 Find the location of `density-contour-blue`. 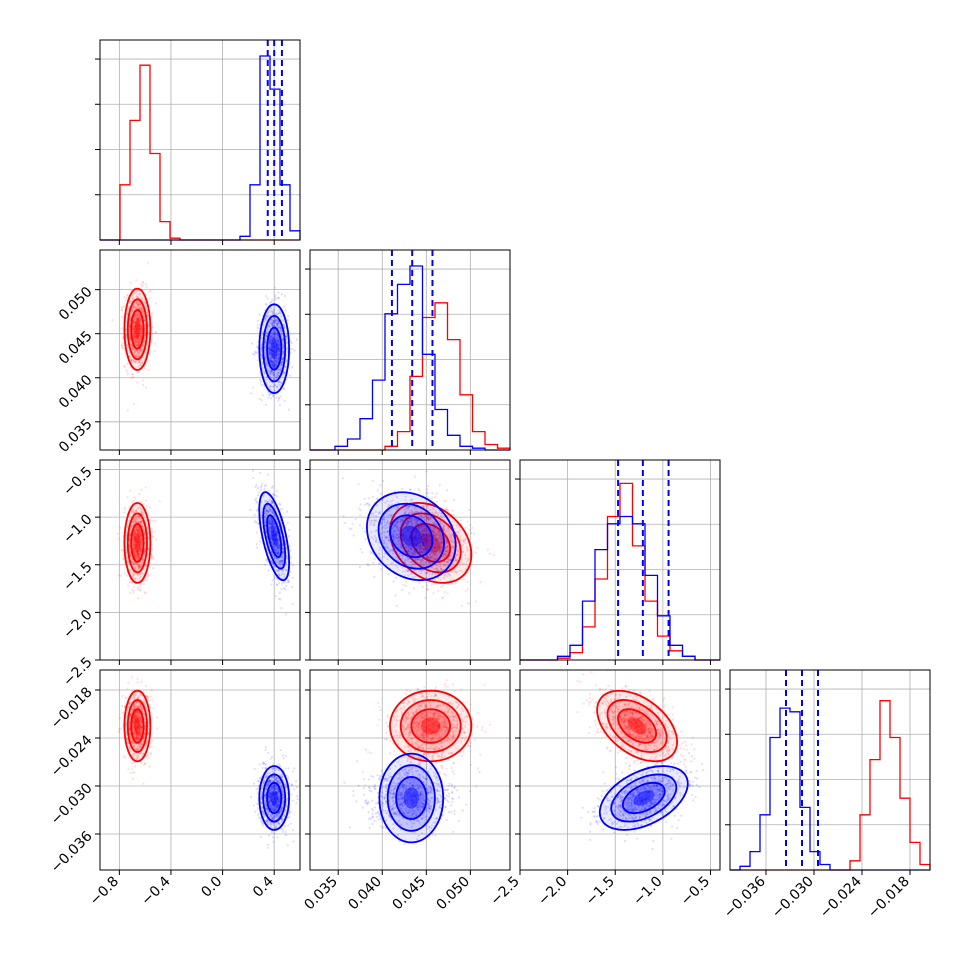

density-contour-blue is located at coordinates (274, 348).